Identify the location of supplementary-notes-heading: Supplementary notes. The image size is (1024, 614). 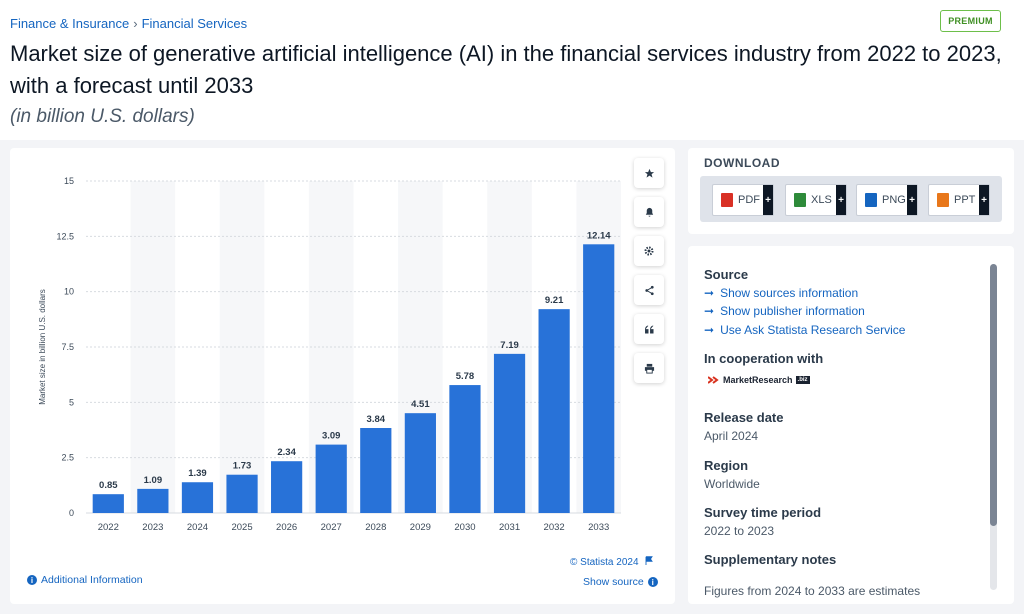
(770, 559).